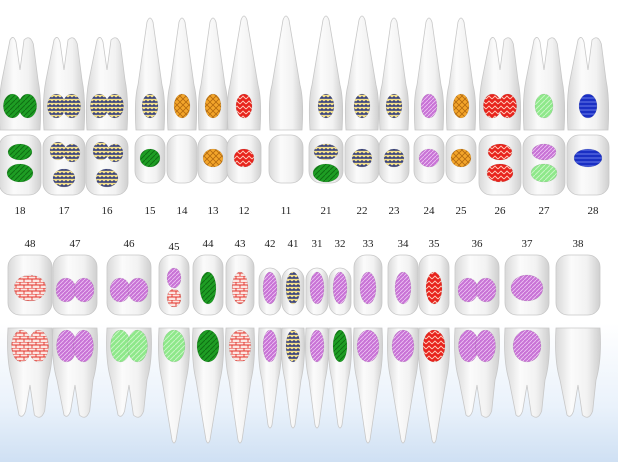 This screenshot has height=462, width=618. What do you see at coordinates (317, 244) in the screenshot?
I see `tooth-number-31: 31` at bounding box center [317, 244].